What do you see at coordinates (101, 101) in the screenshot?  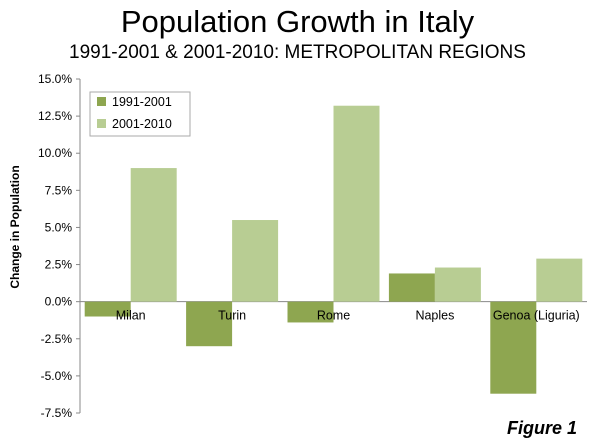 I see `legend-swatch-1991-2001` at bounding box center [101, 101].